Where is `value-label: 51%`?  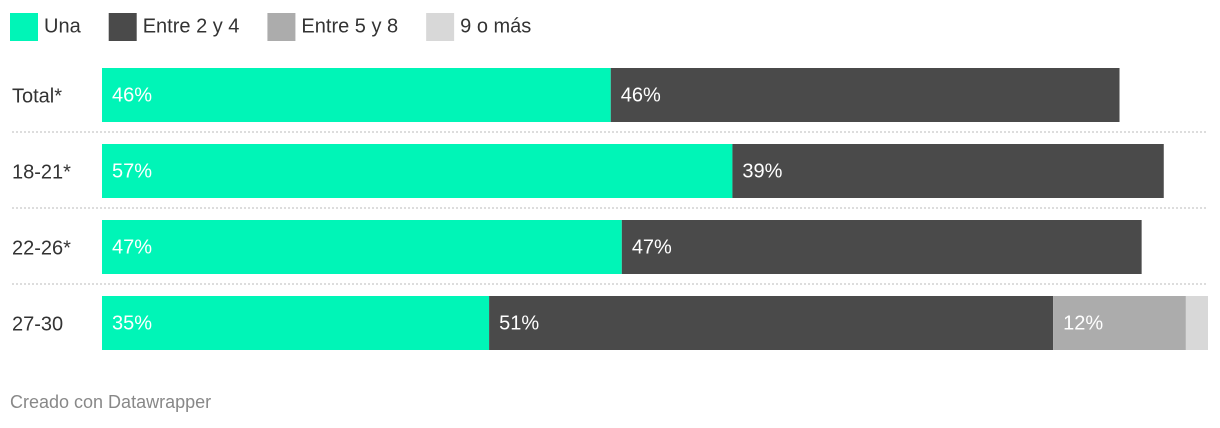 value-label: 51% is located at coordinates (519, 323).